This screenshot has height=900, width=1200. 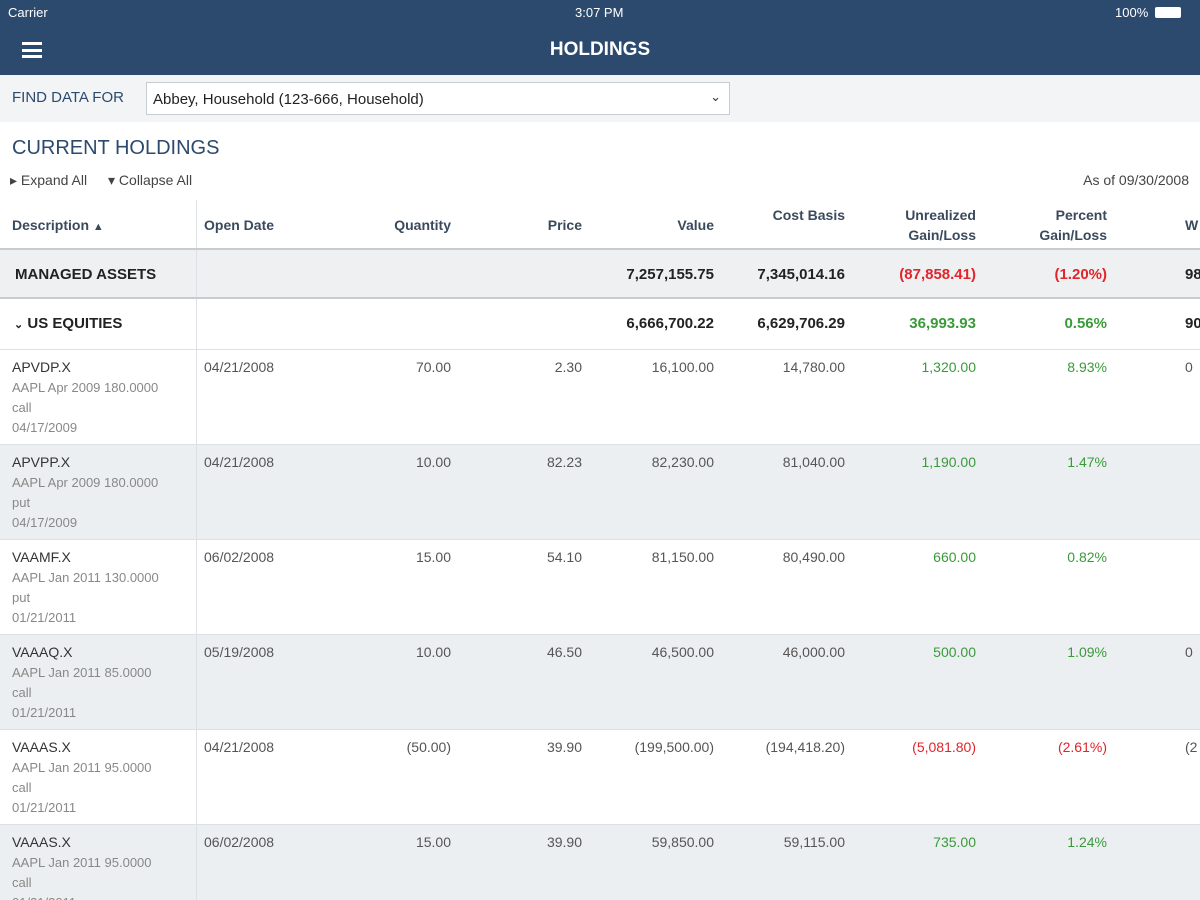 I want to click on expand-all: ▸ Expand All, so click(x=49, y=180).